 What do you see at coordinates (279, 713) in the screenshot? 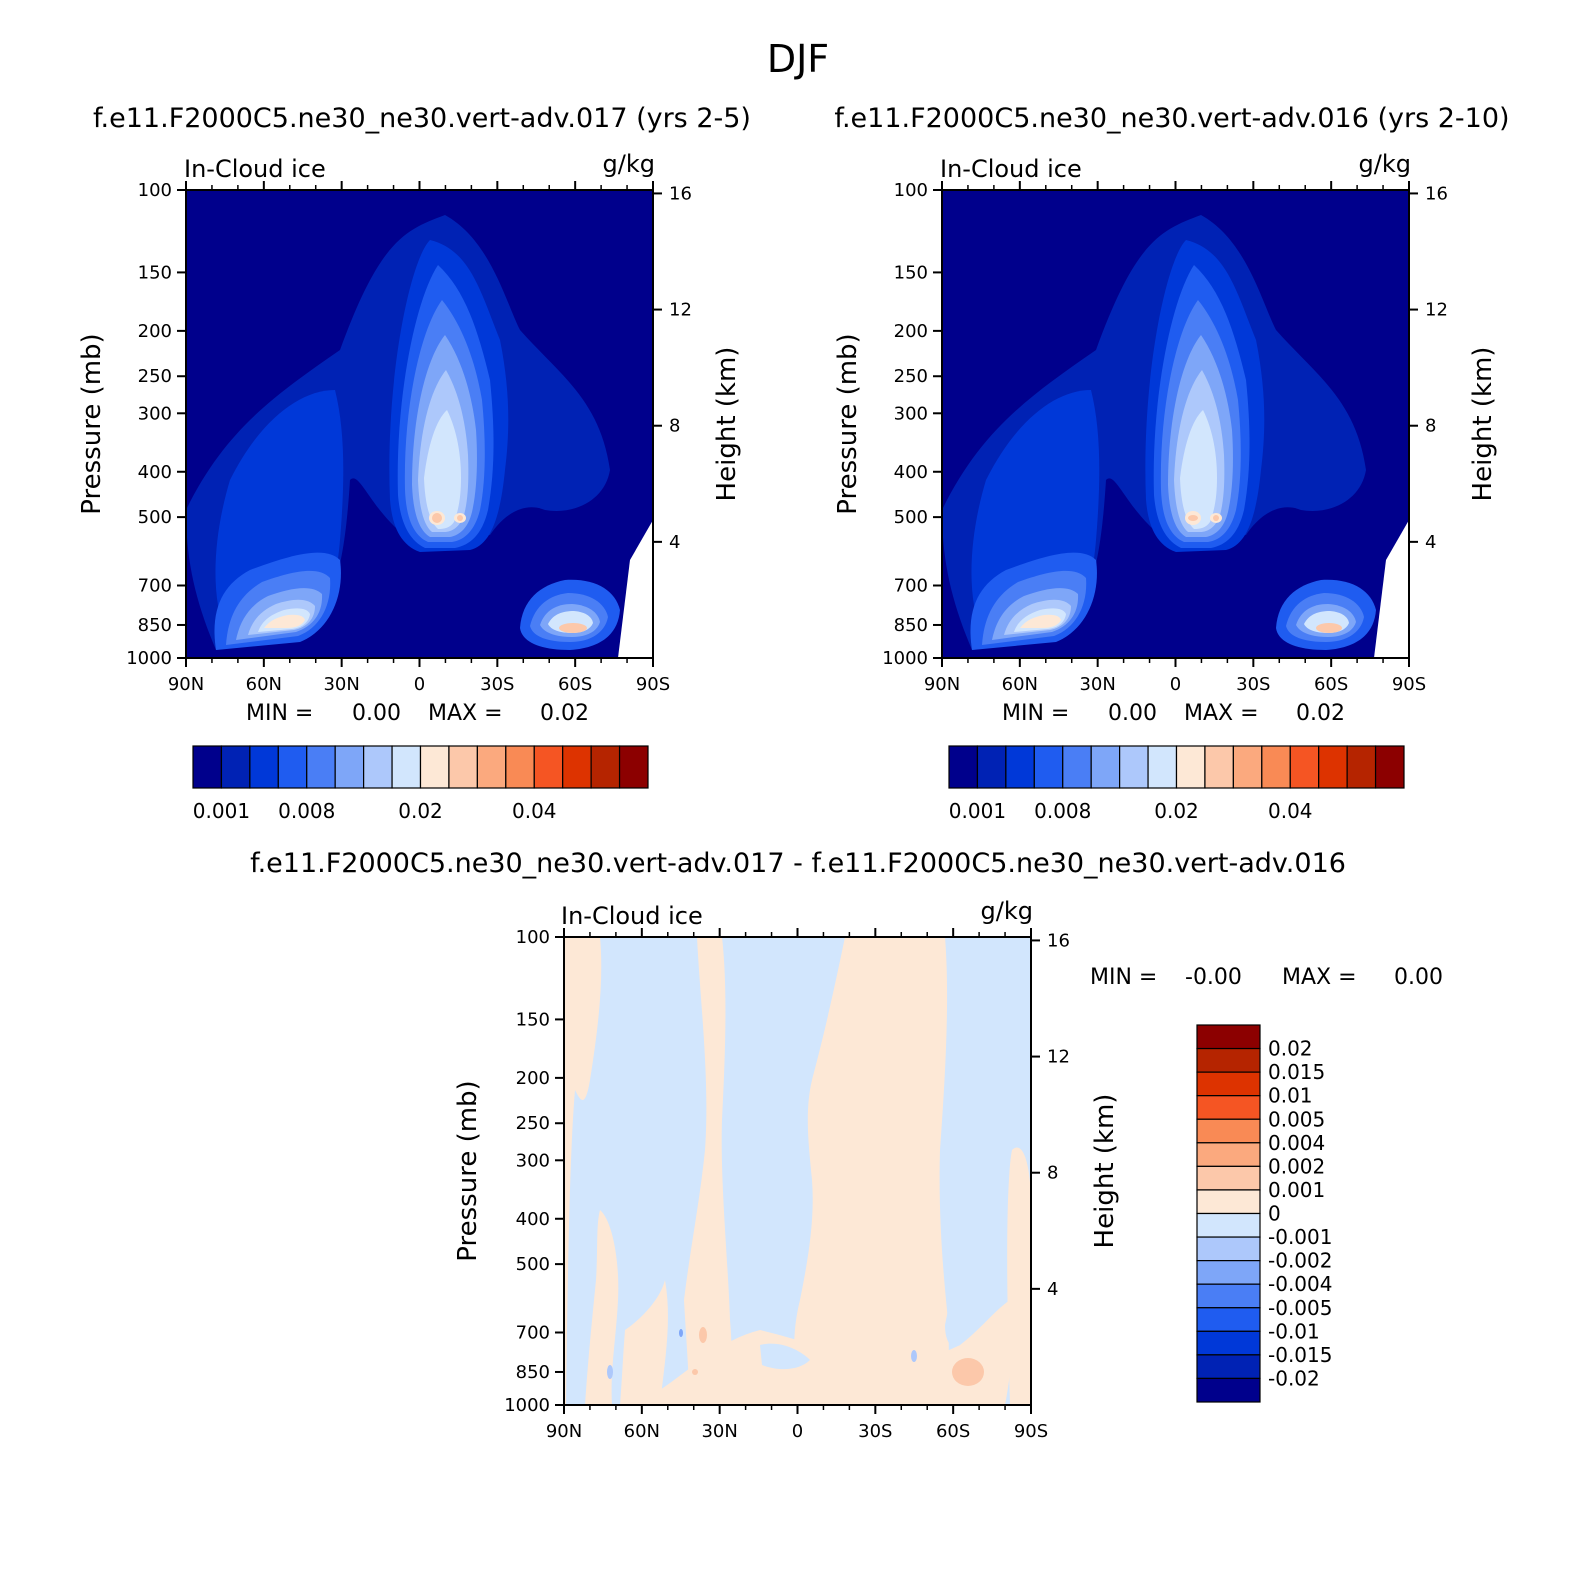
I see `panel-a-min-label: MIN =` at bounding box center [279, 713].